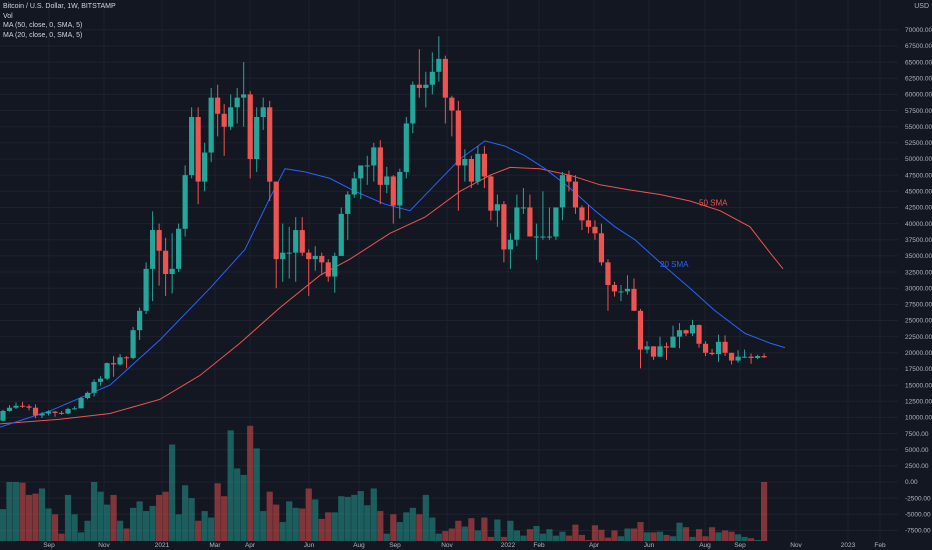 The width and height of the screenshot is (932, 550). Describe the element at coordinates (8, 16) in the screenshot. I see `legend-volume: Vol` at that location.